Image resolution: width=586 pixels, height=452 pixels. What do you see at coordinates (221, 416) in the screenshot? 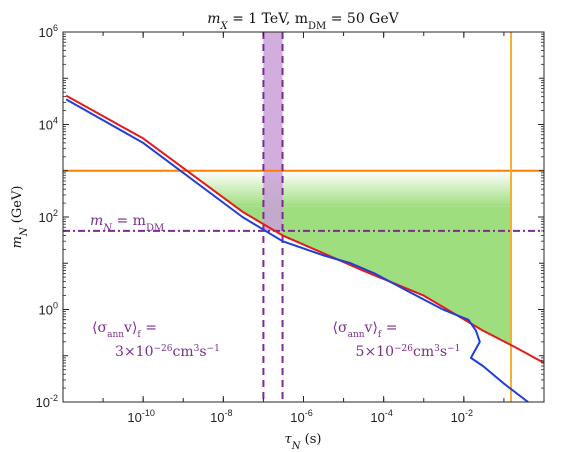
I see `x-tick-label-1: 10⁻⁸` at bounding box center [221, 416].